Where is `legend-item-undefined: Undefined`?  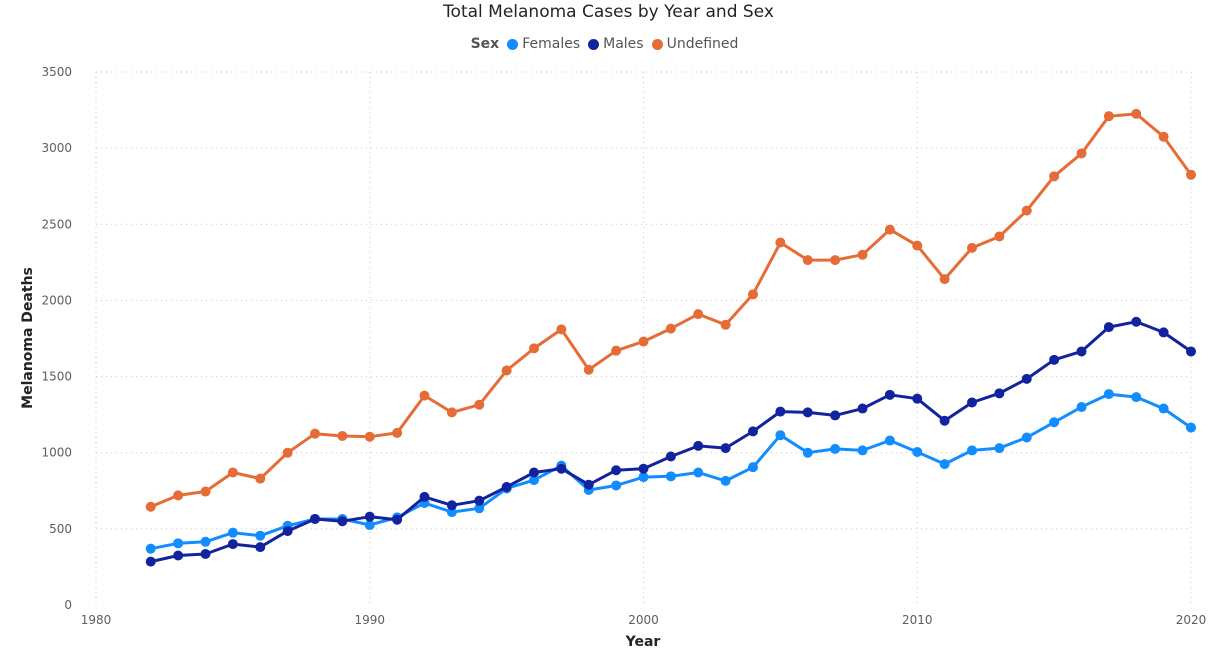
legend-item-undefined: Undefined is located at coordinates (694, 44).